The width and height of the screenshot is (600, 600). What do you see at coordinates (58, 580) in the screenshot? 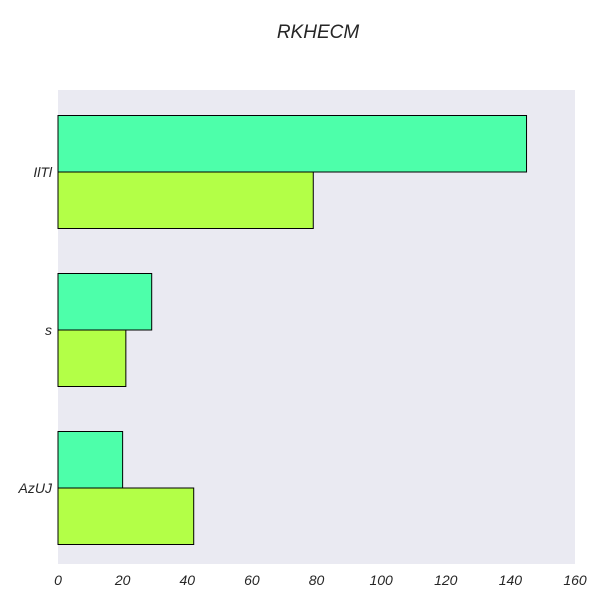
I see `x-tick-label: 0` at bounding box center [58, 580].